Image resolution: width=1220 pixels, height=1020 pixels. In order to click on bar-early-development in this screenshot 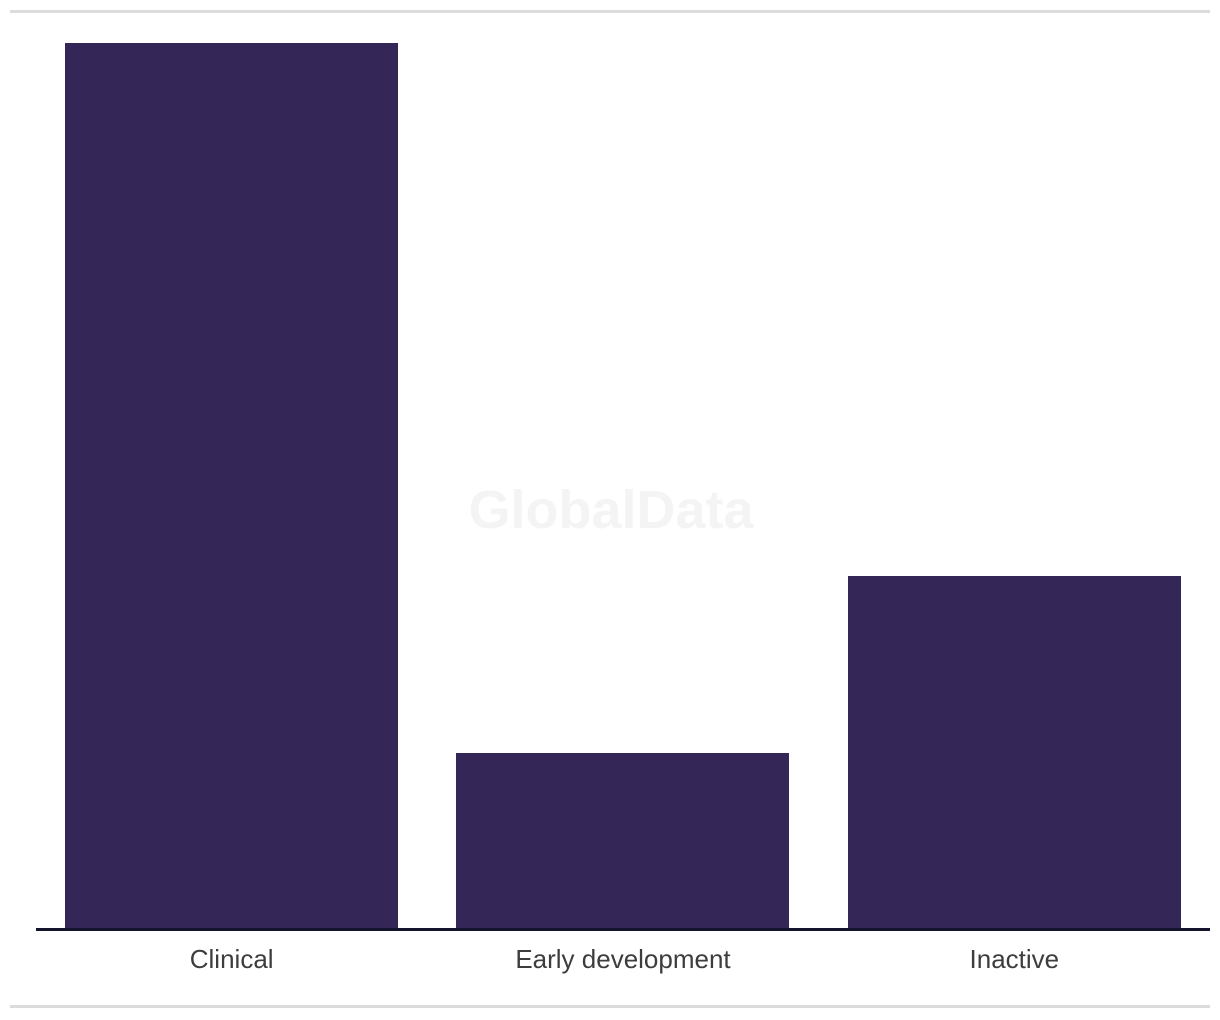, I will do `click(623, 840)`.